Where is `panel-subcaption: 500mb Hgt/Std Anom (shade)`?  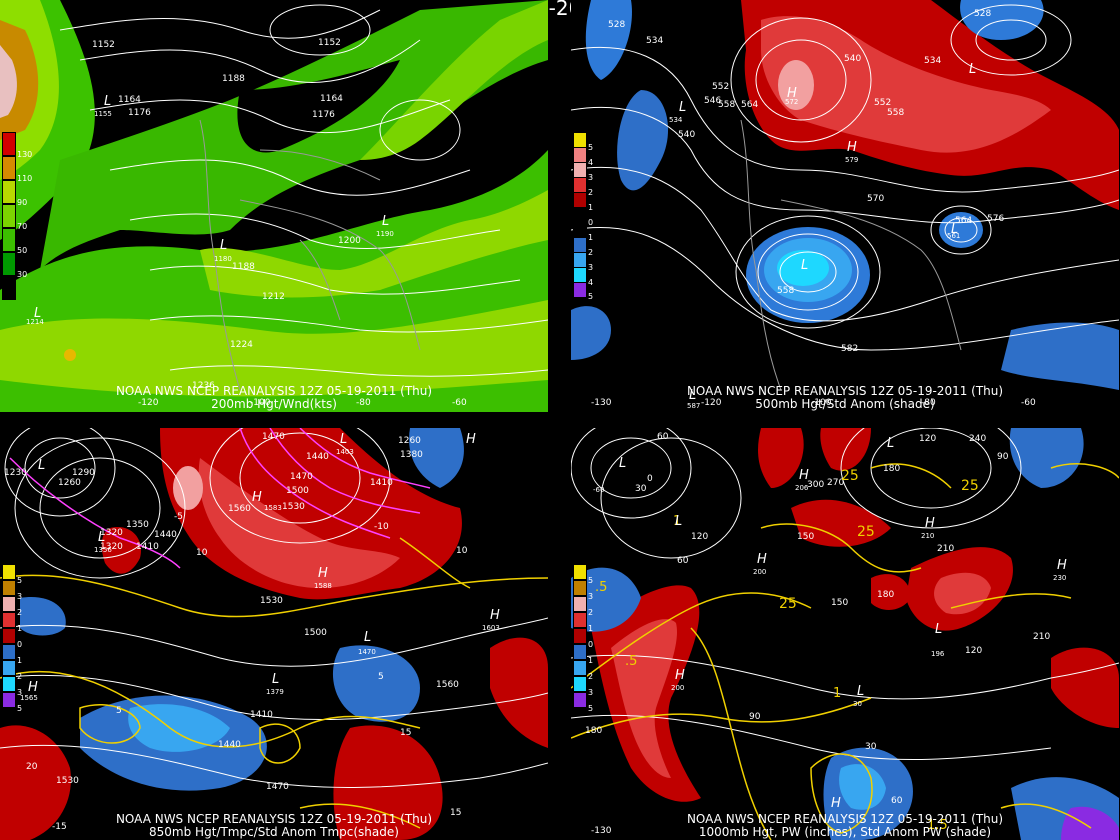
panel-subcaption: 500mb Hgt/Std Anom (shade) is located at coordinates (845, 404).